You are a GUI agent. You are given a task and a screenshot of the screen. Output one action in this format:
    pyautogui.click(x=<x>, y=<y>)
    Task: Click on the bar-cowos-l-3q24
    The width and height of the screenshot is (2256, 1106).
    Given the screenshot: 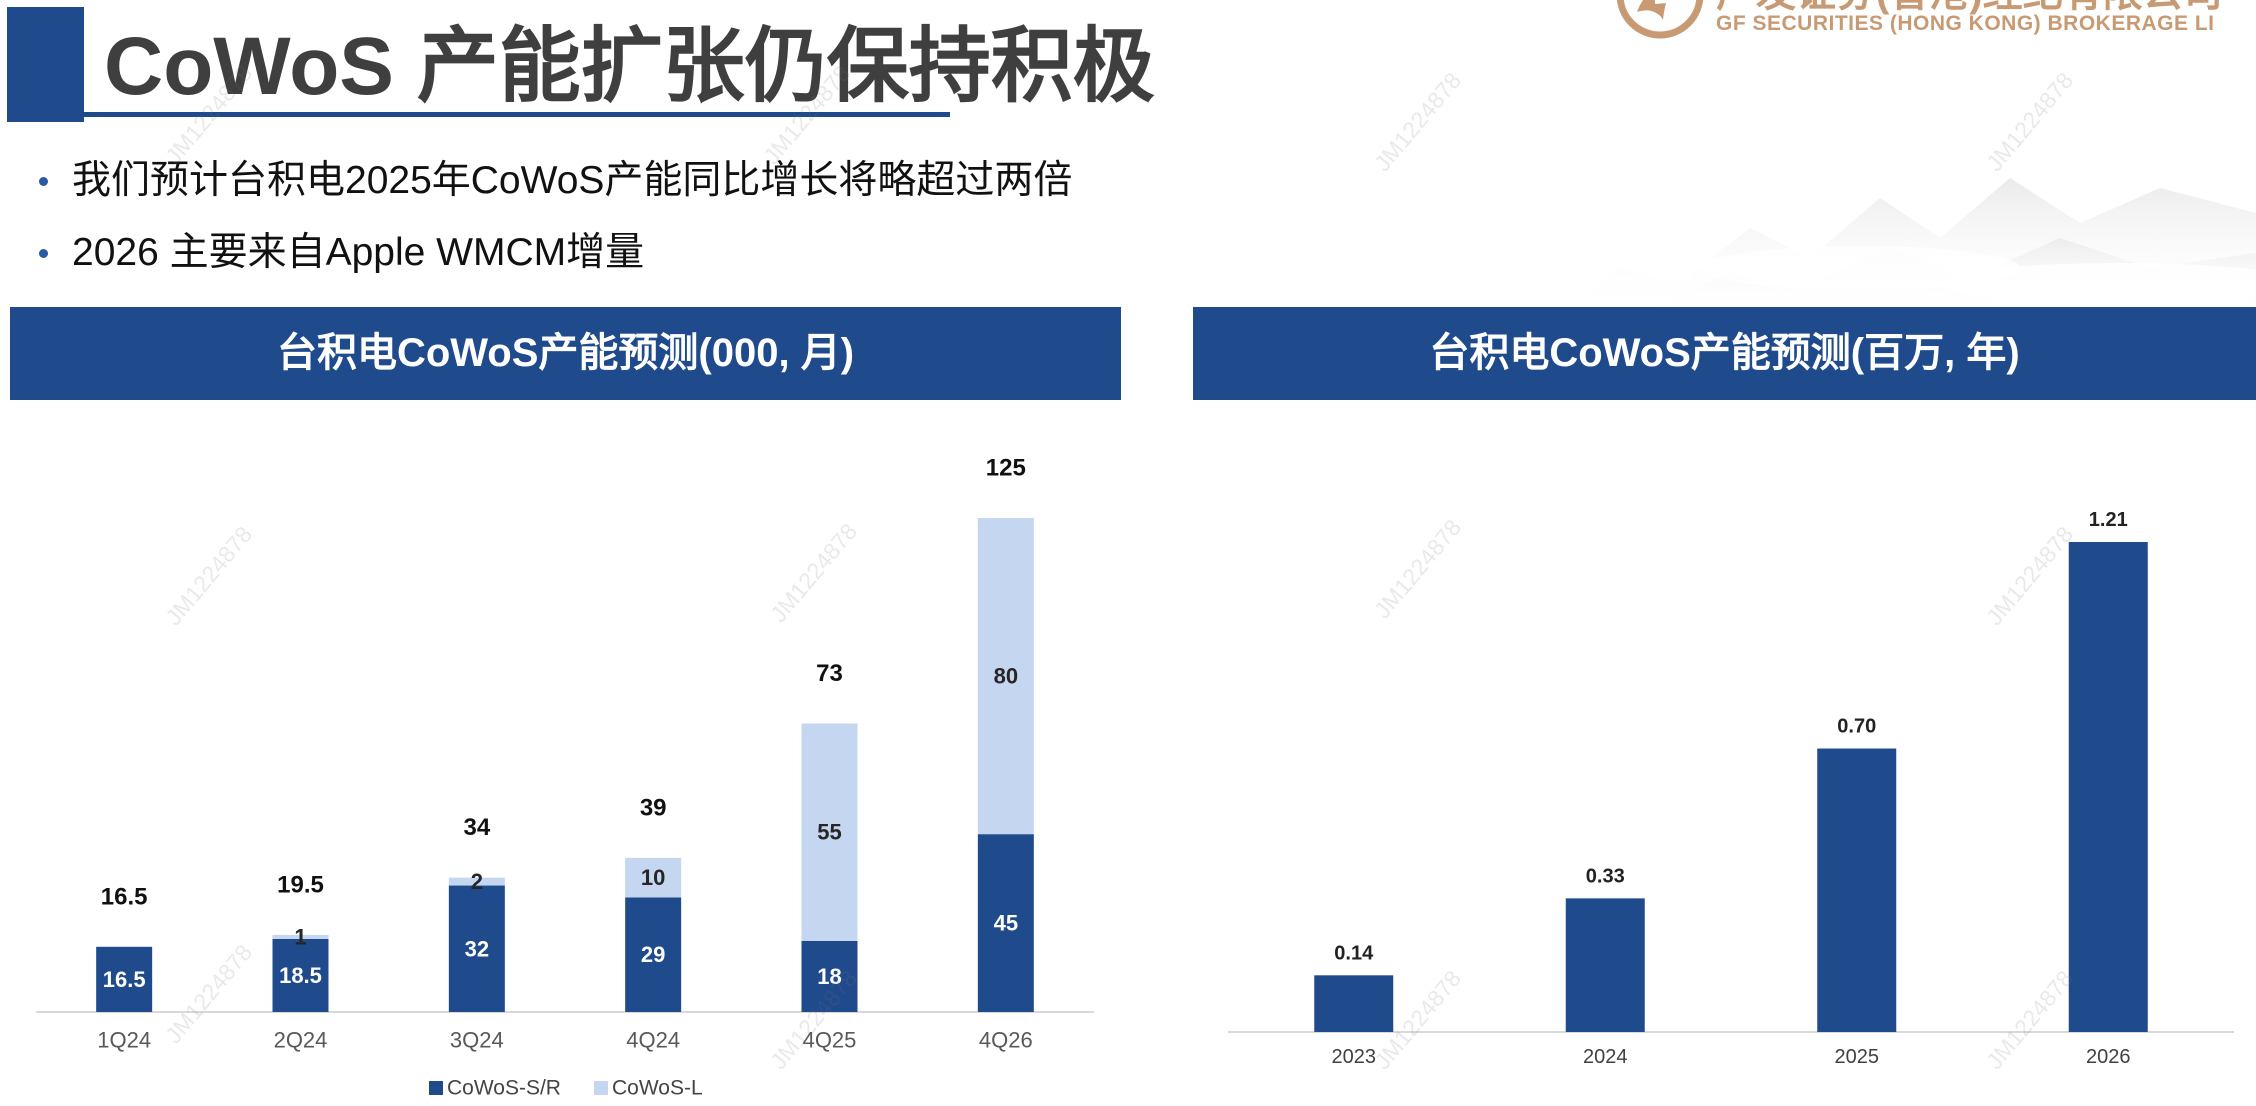 What is the action you would take?
    pyautogui.click(x=476, y=881)
    